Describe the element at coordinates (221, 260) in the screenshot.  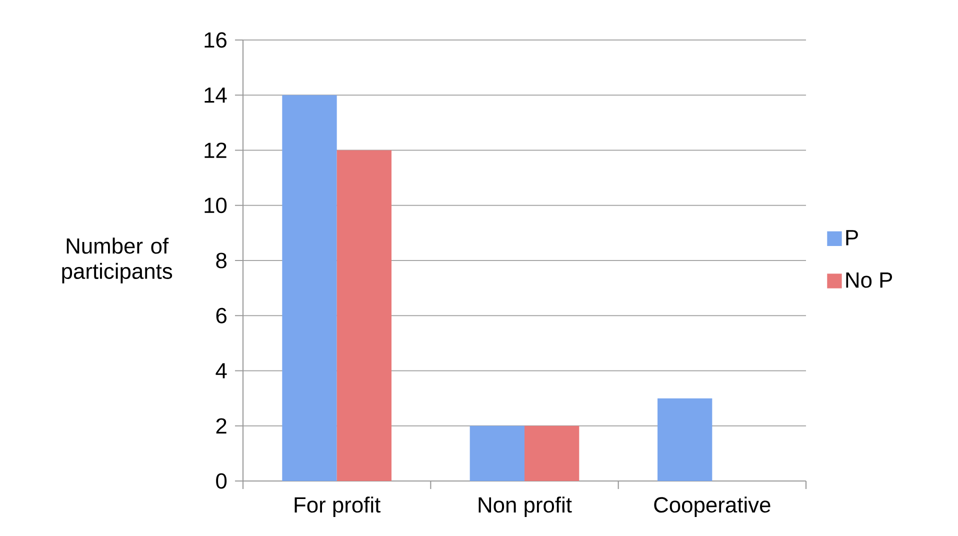
I see `y-tick-label: 8` at that location.